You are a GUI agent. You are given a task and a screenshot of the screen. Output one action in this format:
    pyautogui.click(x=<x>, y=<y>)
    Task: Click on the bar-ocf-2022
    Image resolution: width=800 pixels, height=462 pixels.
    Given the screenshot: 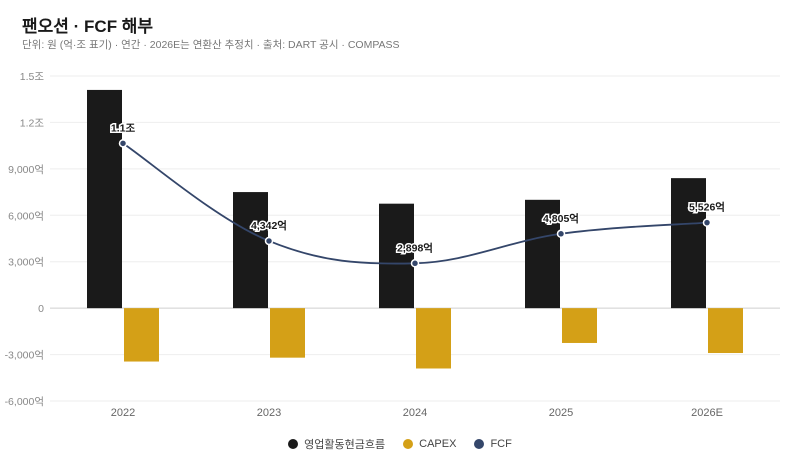 What is the action you would take?
    pyautogui.click(x=104, y=199)
    